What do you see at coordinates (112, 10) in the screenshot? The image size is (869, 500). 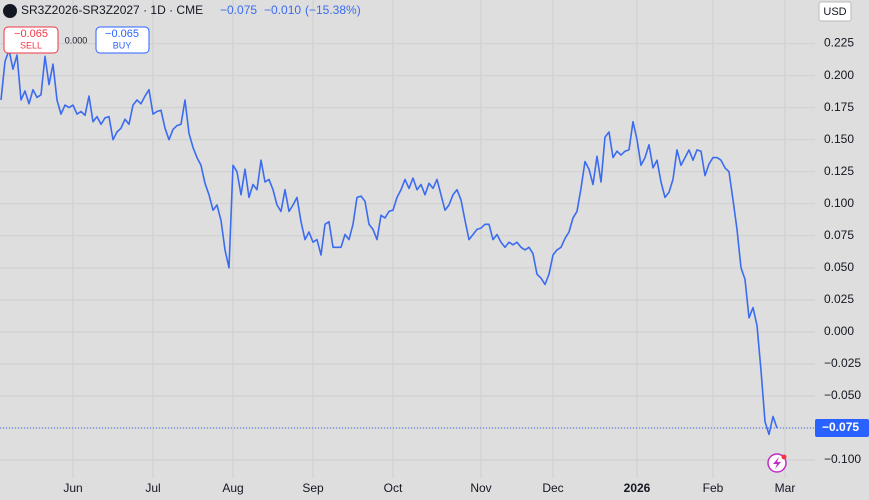 I see `symbol: SR3Z2026-SR3Z2027 · 1D · CME` at bounding box center [112, 10].